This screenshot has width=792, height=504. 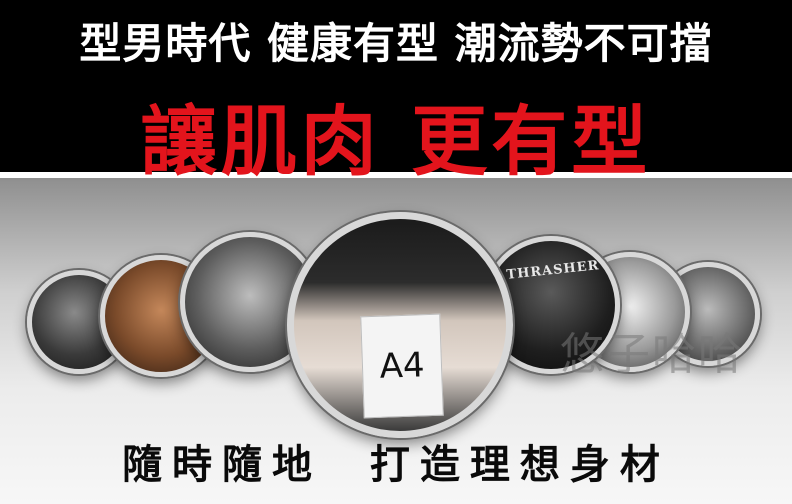 I want to click on shirt-print-text: THRASHER, so click(x=553, y=270).